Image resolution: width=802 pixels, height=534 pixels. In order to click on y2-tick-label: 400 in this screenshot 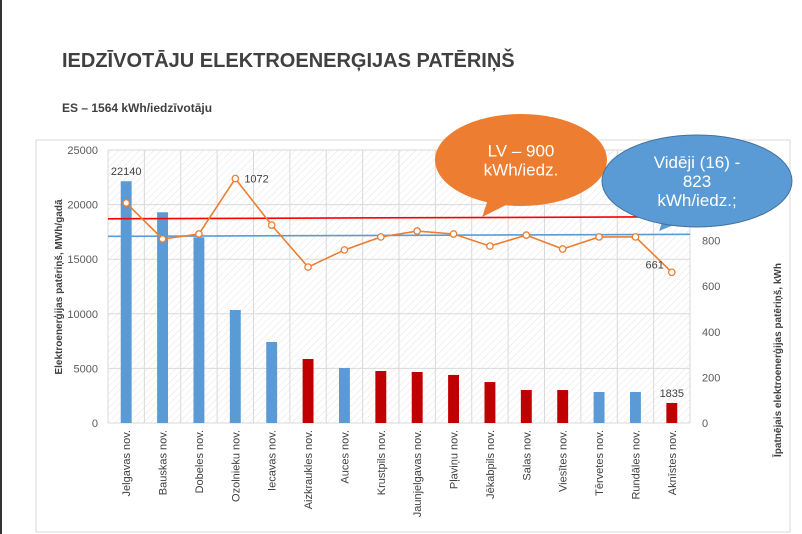, I will do `click(711, 333)`.